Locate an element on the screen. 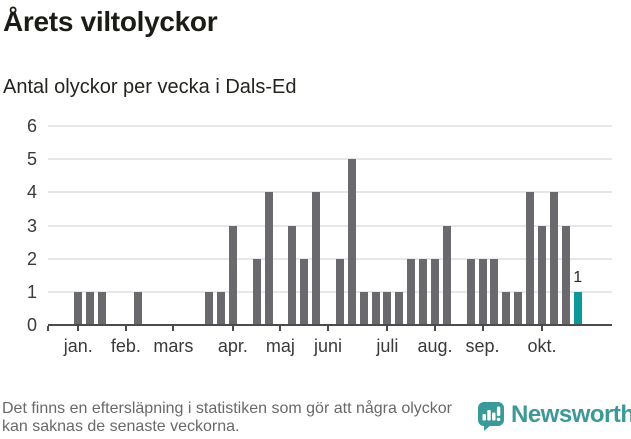 The height and width of the screenshot is (439, 631). x-axis-origin-tick is located at coordinates (48, 328).